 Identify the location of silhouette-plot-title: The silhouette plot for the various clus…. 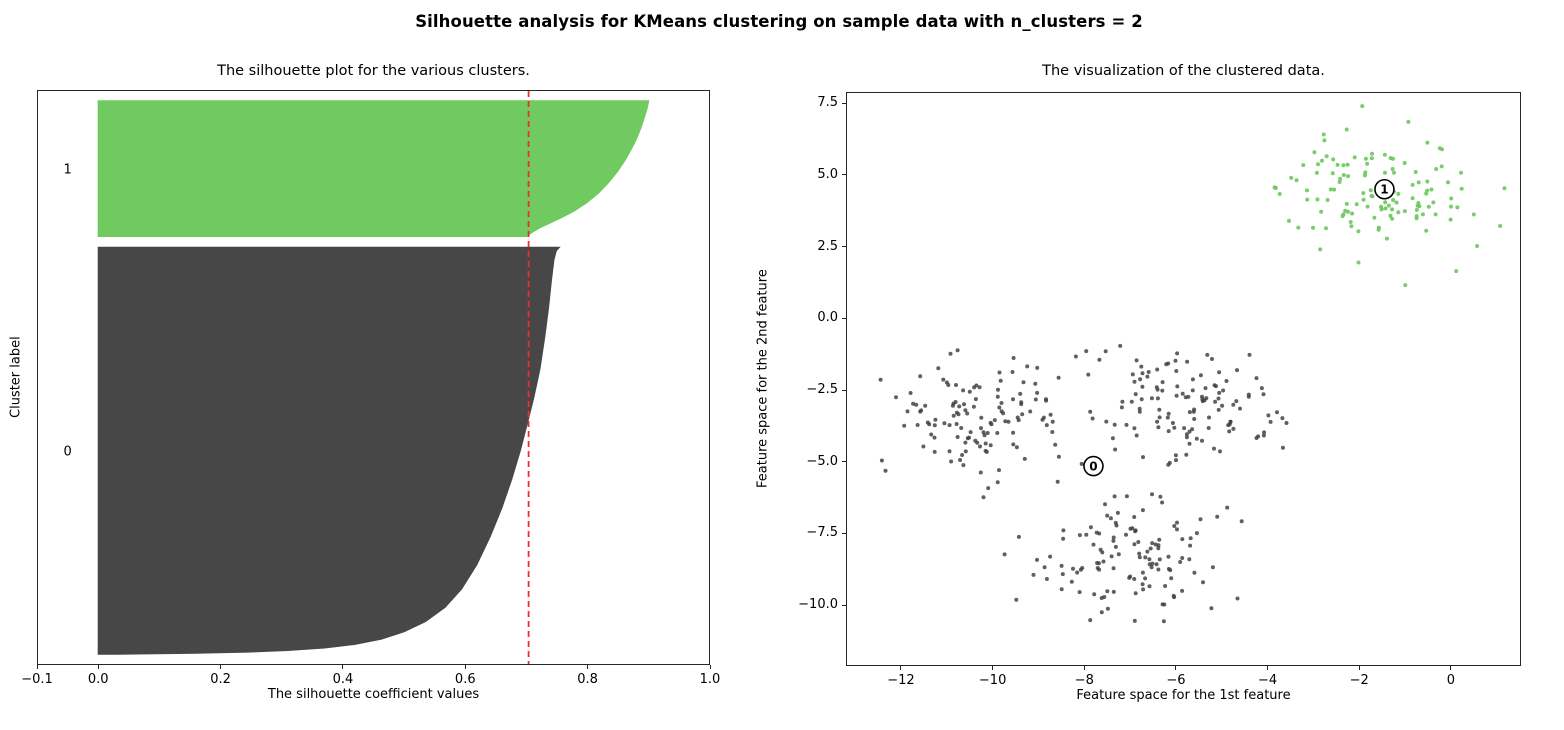
(373, 71).